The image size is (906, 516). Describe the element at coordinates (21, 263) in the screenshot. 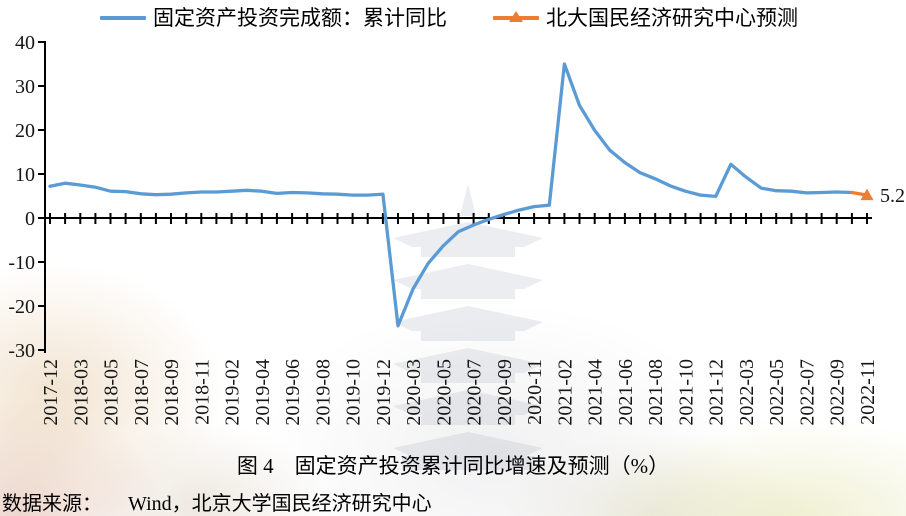

I see `svg-text: -10` at that location.